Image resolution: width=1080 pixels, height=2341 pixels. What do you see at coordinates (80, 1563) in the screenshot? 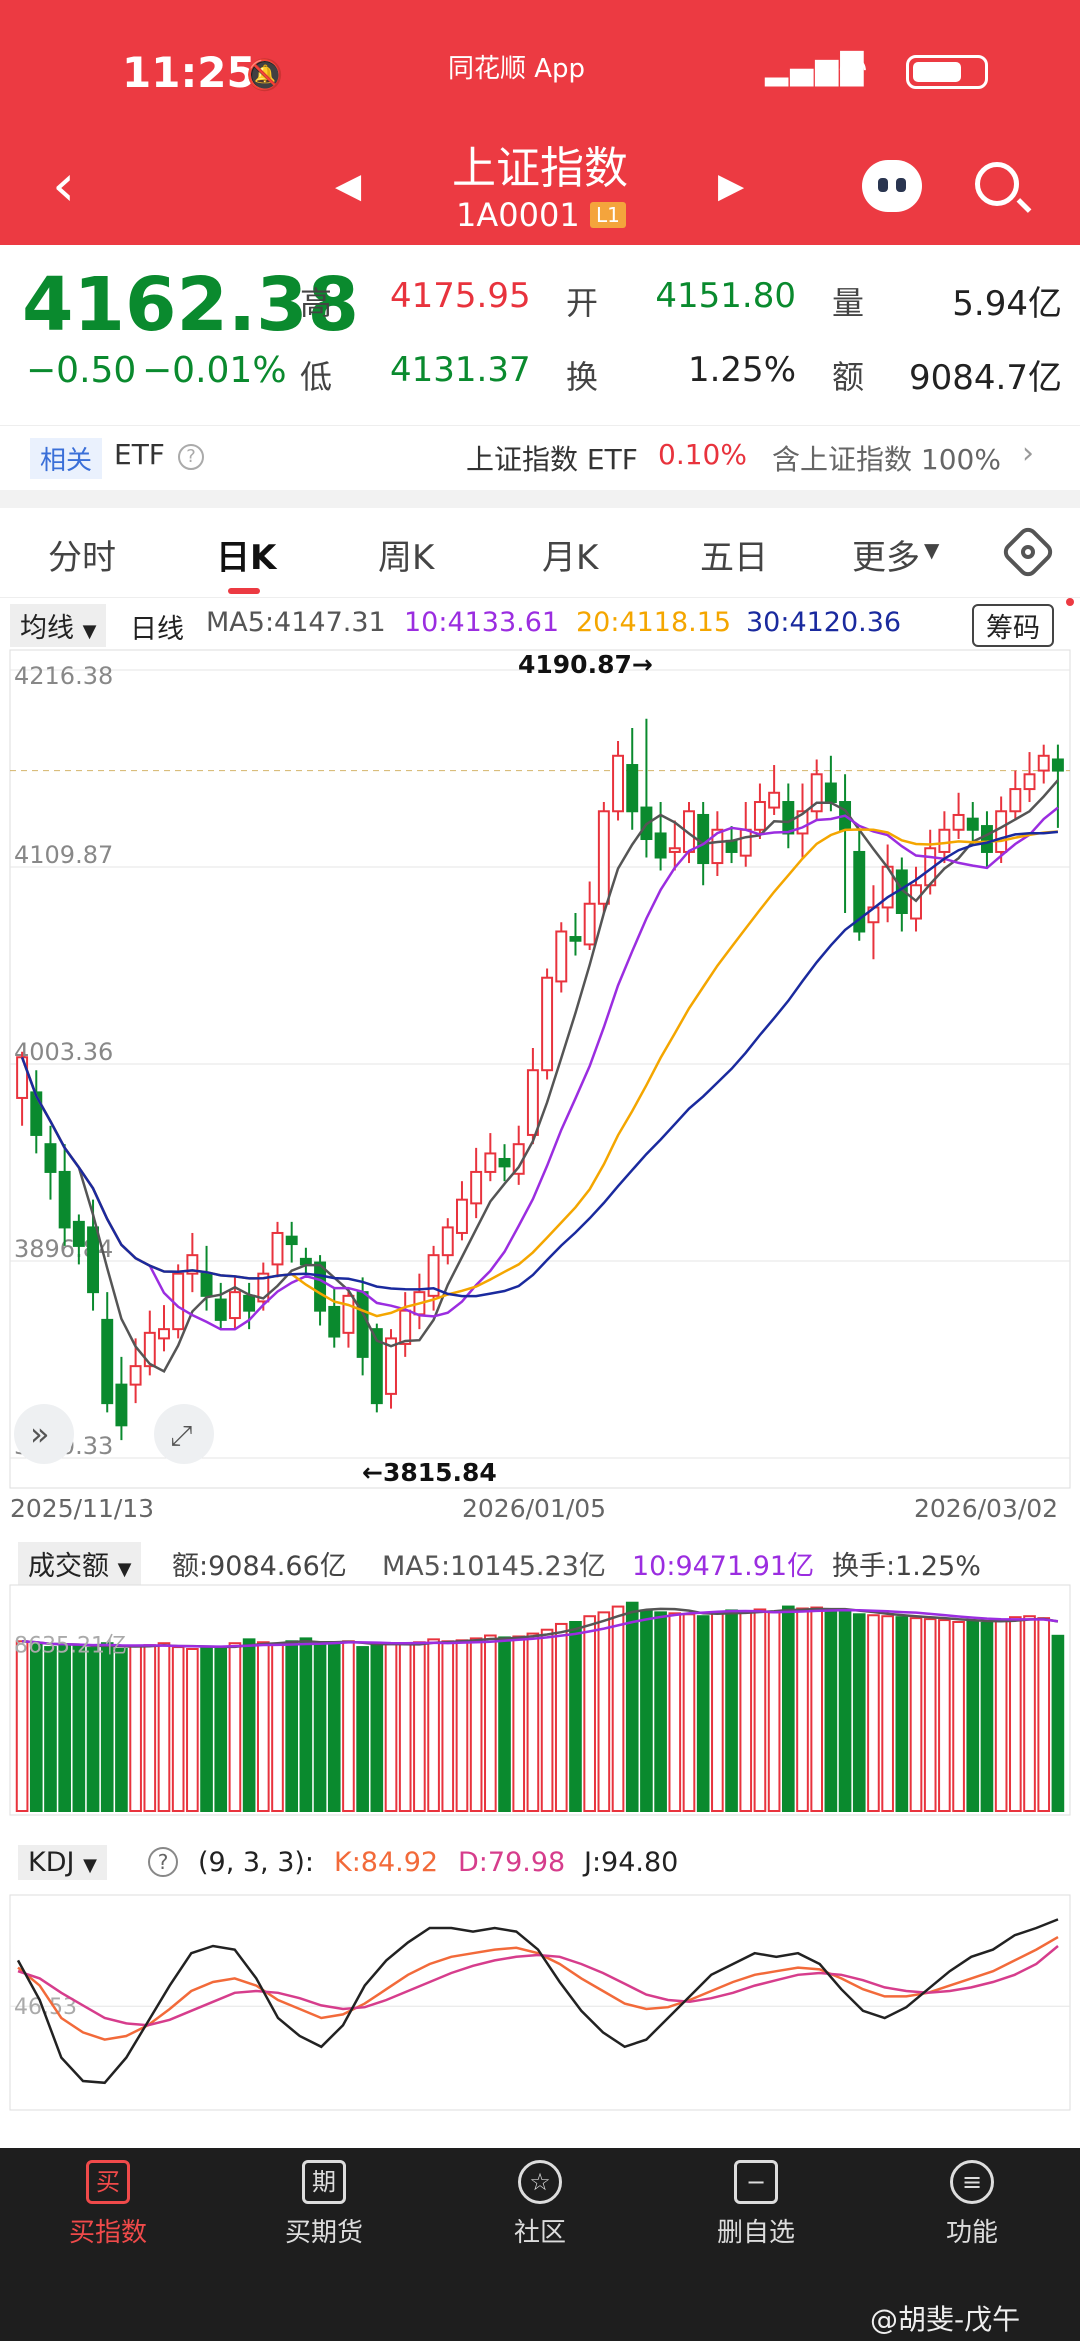
I see `volume-select: 成交额 ▼` at bounding box center [80, 1563].